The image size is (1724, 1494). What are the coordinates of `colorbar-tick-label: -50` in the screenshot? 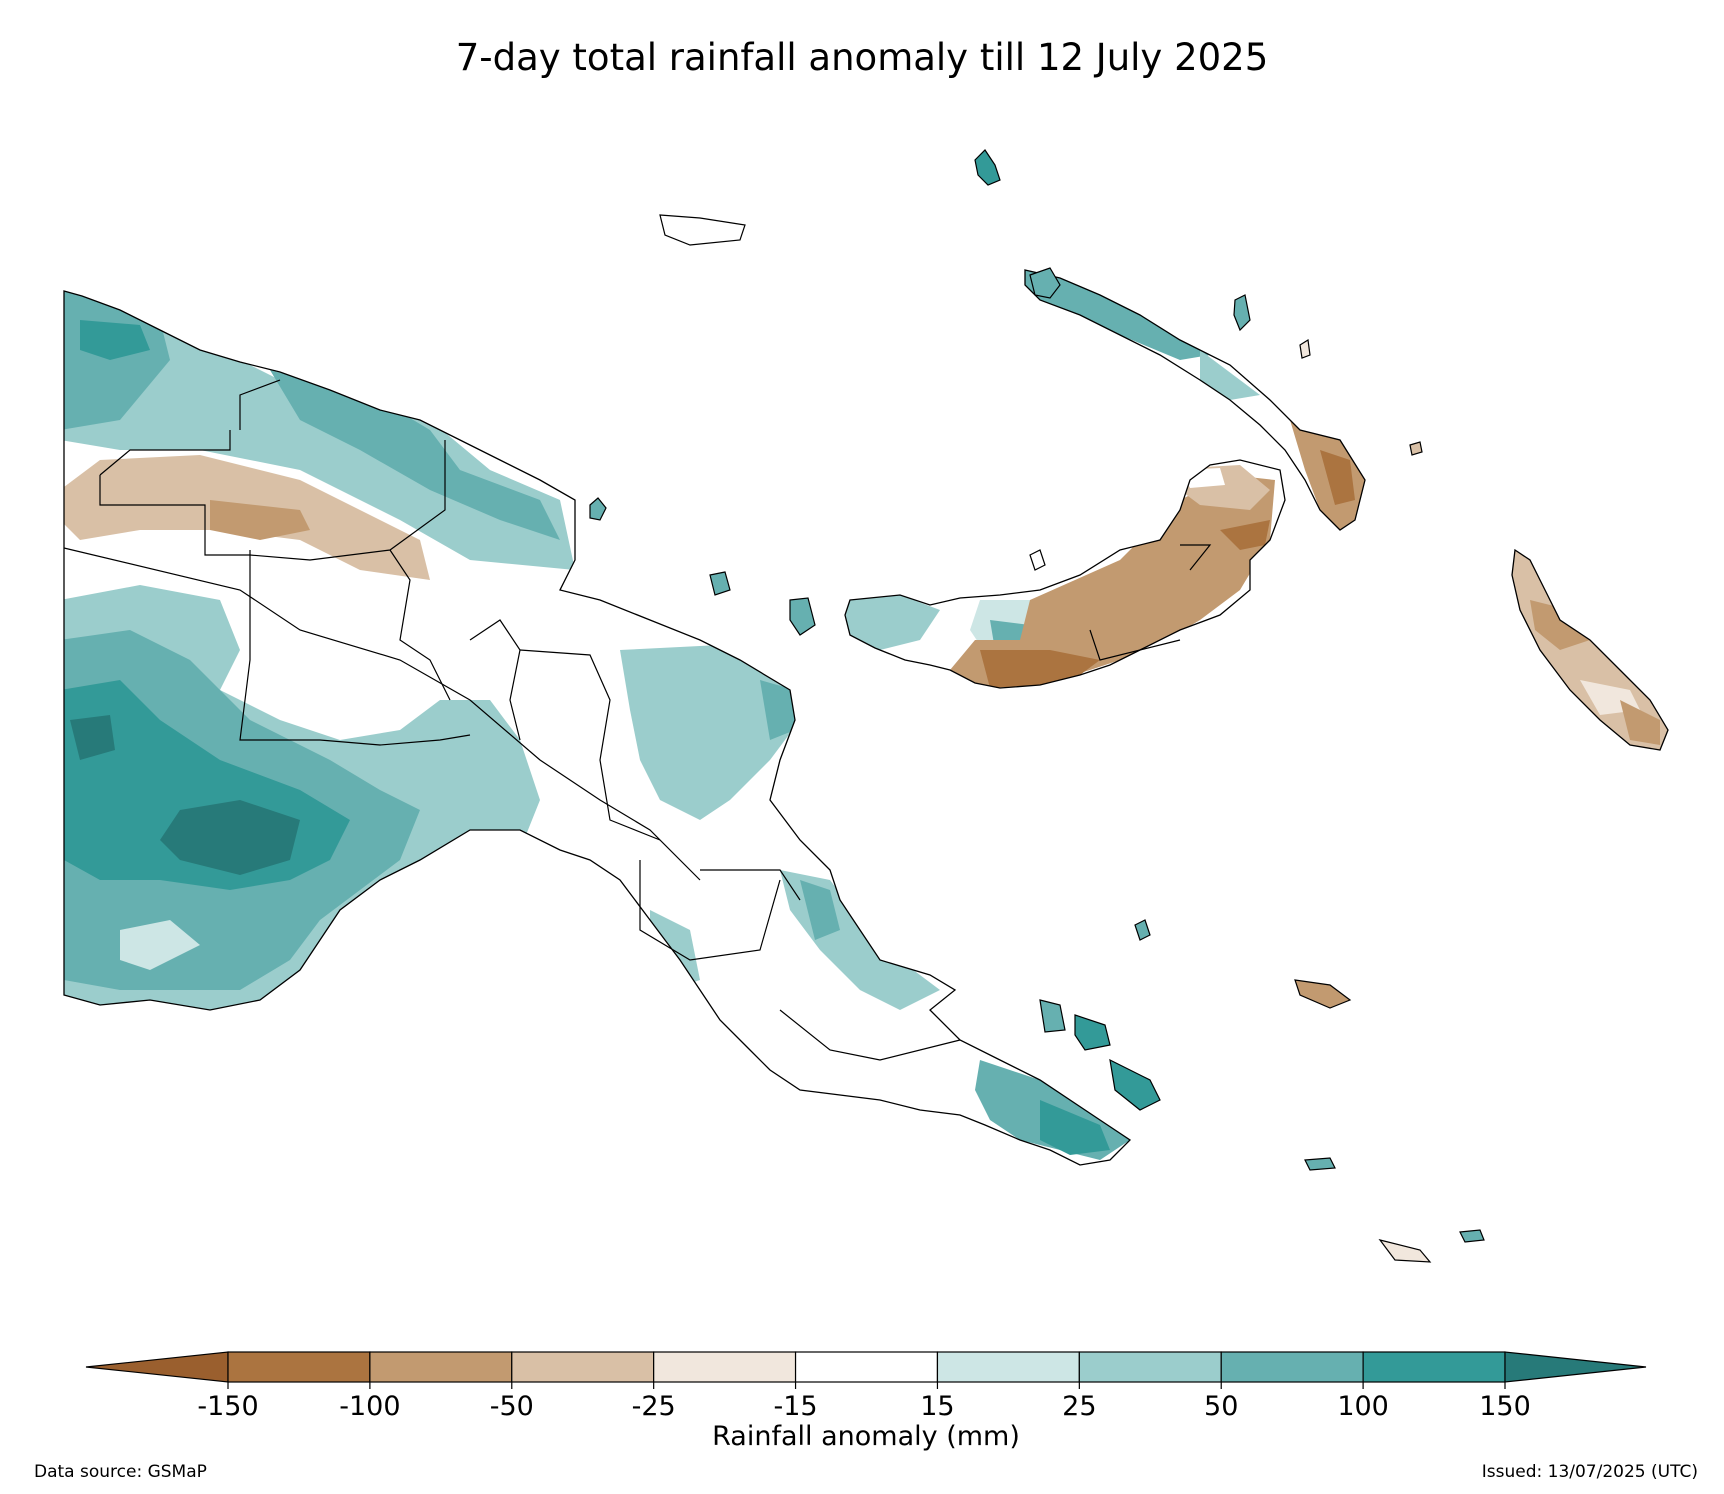 It's located at (512, 1406).